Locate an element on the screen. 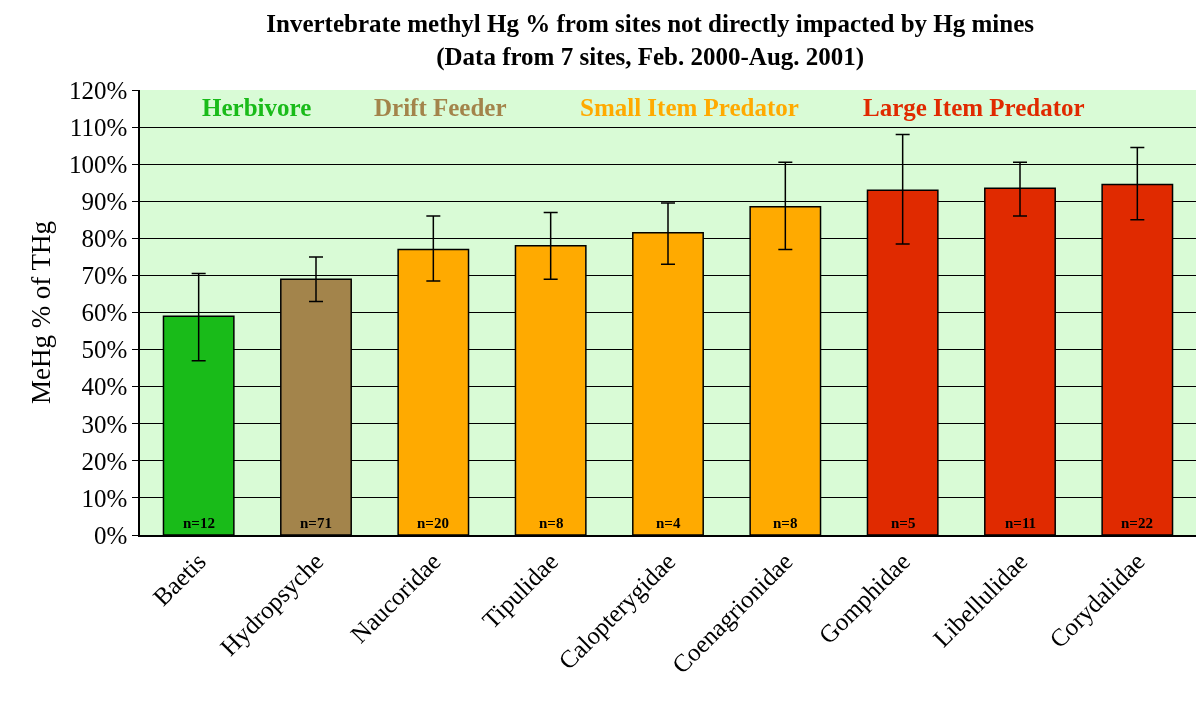  y-tick-label: 100% is located at coordinates (98, 164).